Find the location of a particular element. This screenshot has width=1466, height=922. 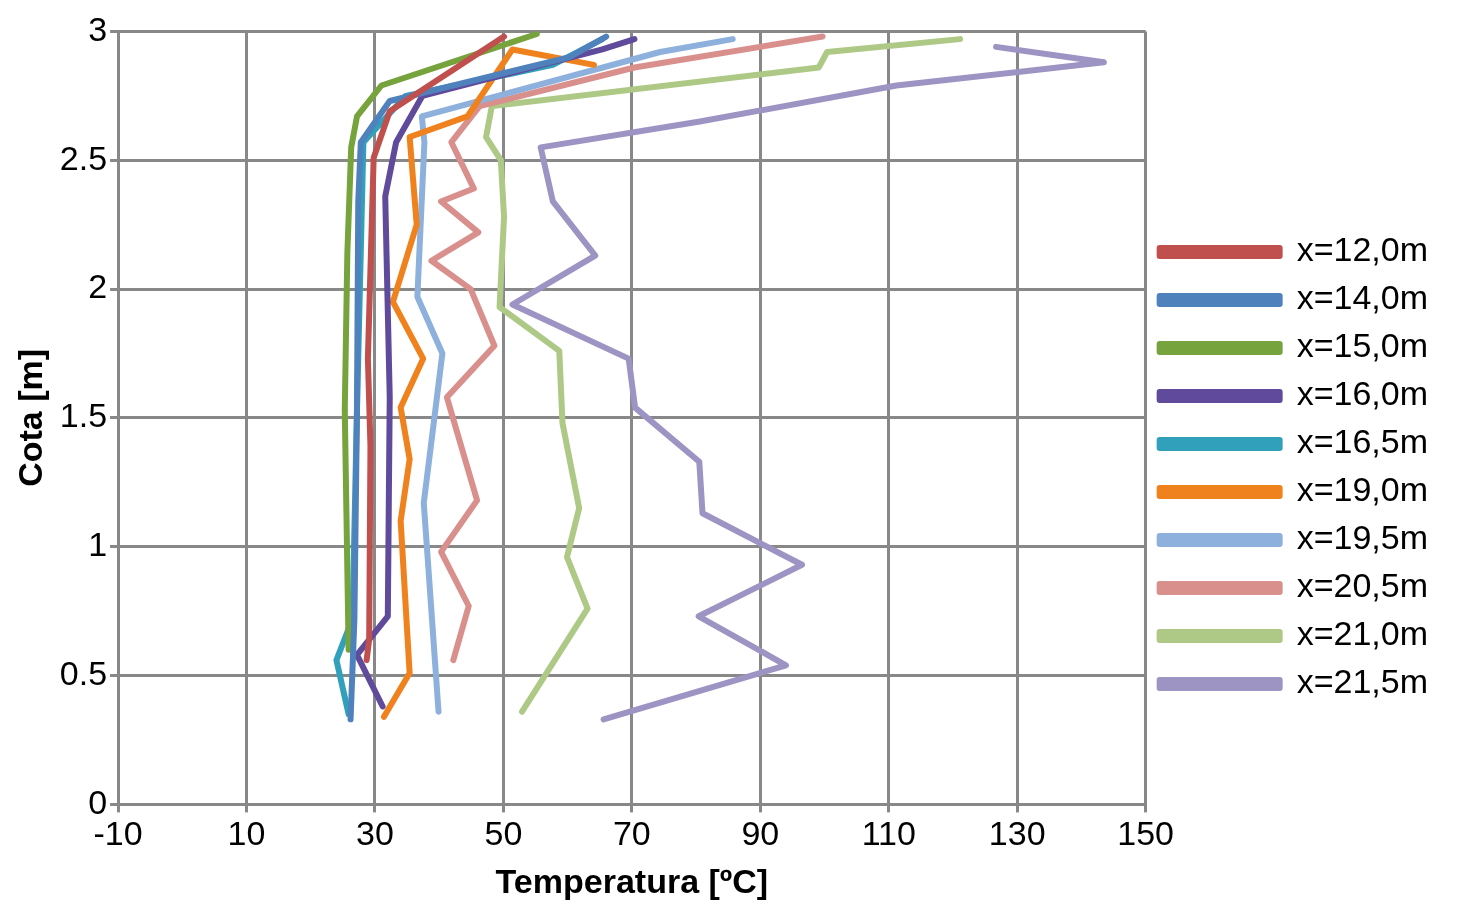

legend-label: x=21,0m is located at coordinates (1362, 633).